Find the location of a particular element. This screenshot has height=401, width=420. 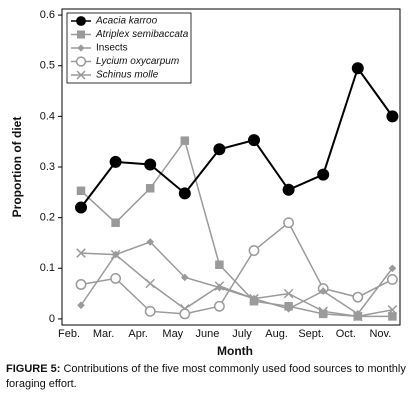

x-tick-label: Oct. is located at coordinates (346, 334).